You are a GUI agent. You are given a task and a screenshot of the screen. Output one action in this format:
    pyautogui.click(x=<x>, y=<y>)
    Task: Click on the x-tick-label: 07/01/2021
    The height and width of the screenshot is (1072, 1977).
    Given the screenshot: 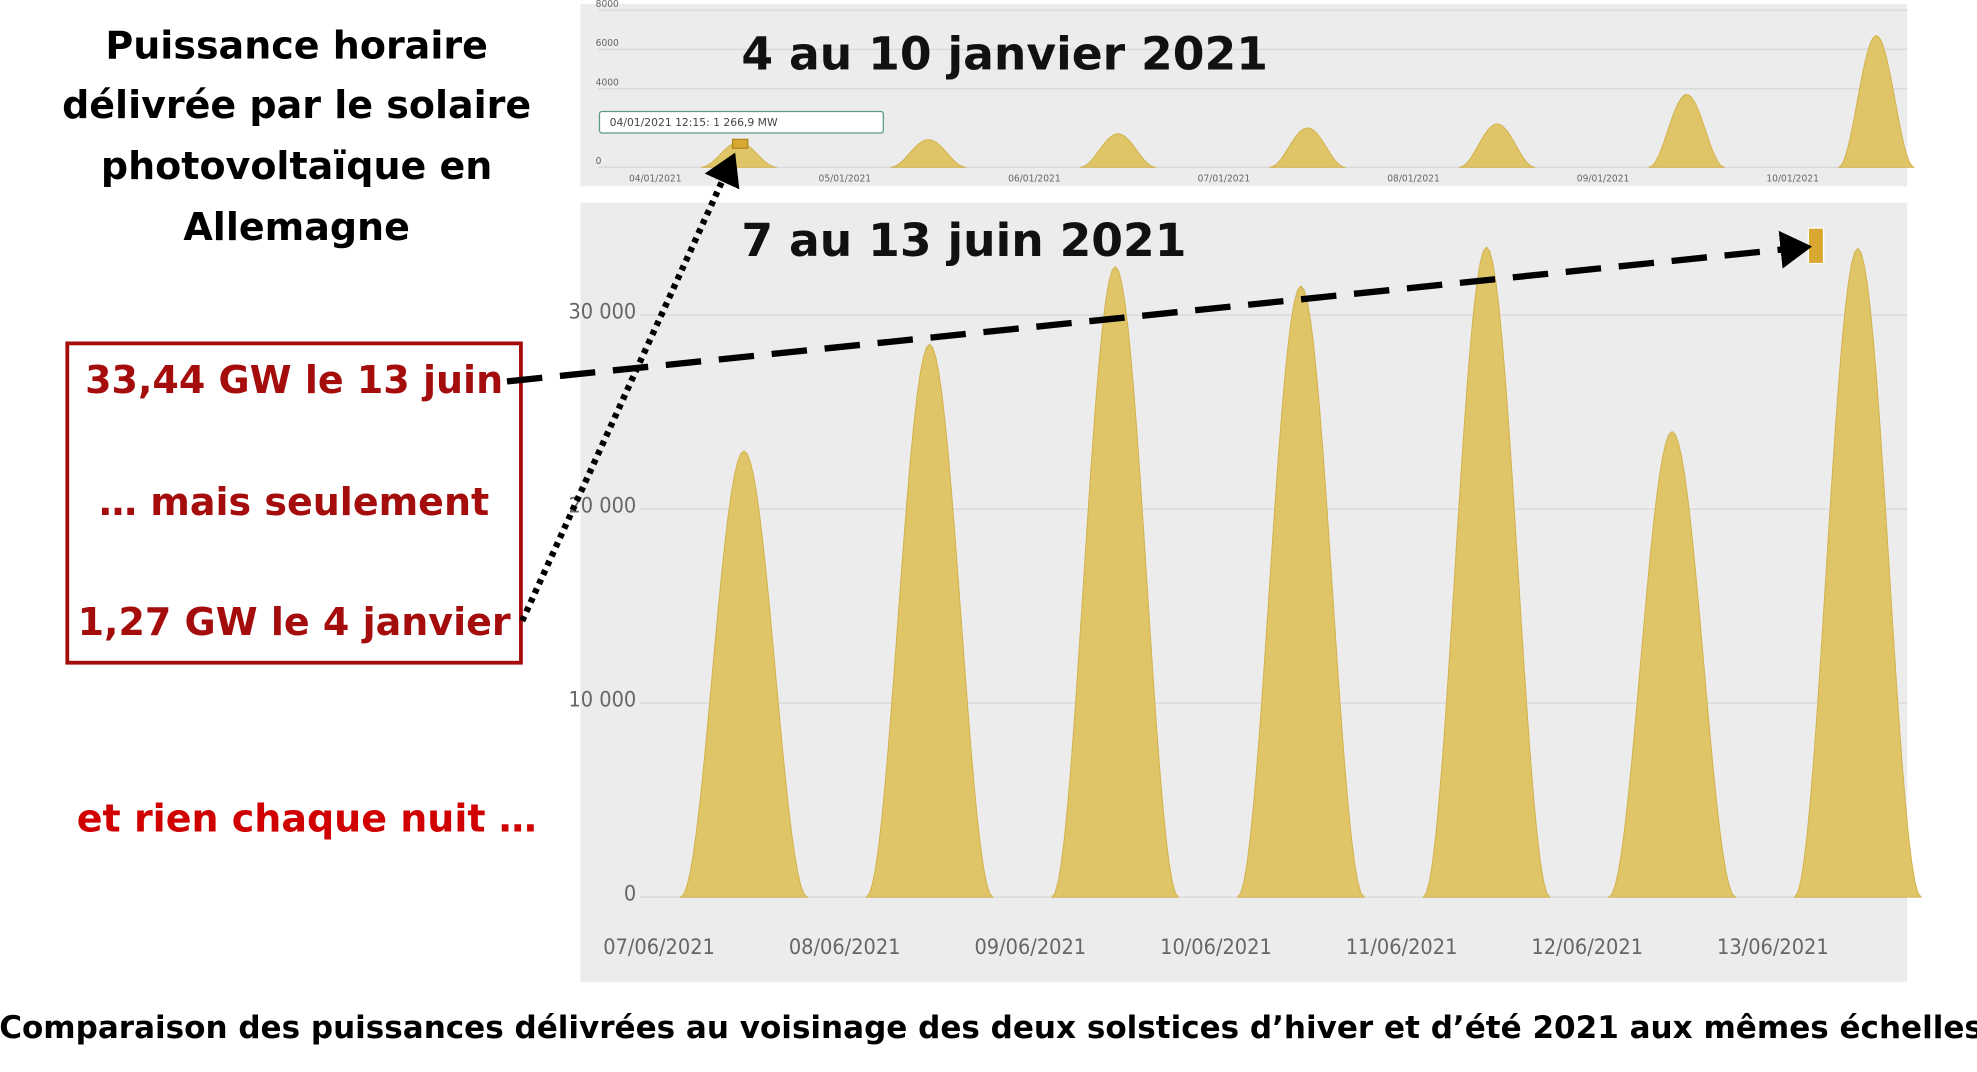 What is the action you would take?
    pyautogui.click(x=1224, y=179)
    